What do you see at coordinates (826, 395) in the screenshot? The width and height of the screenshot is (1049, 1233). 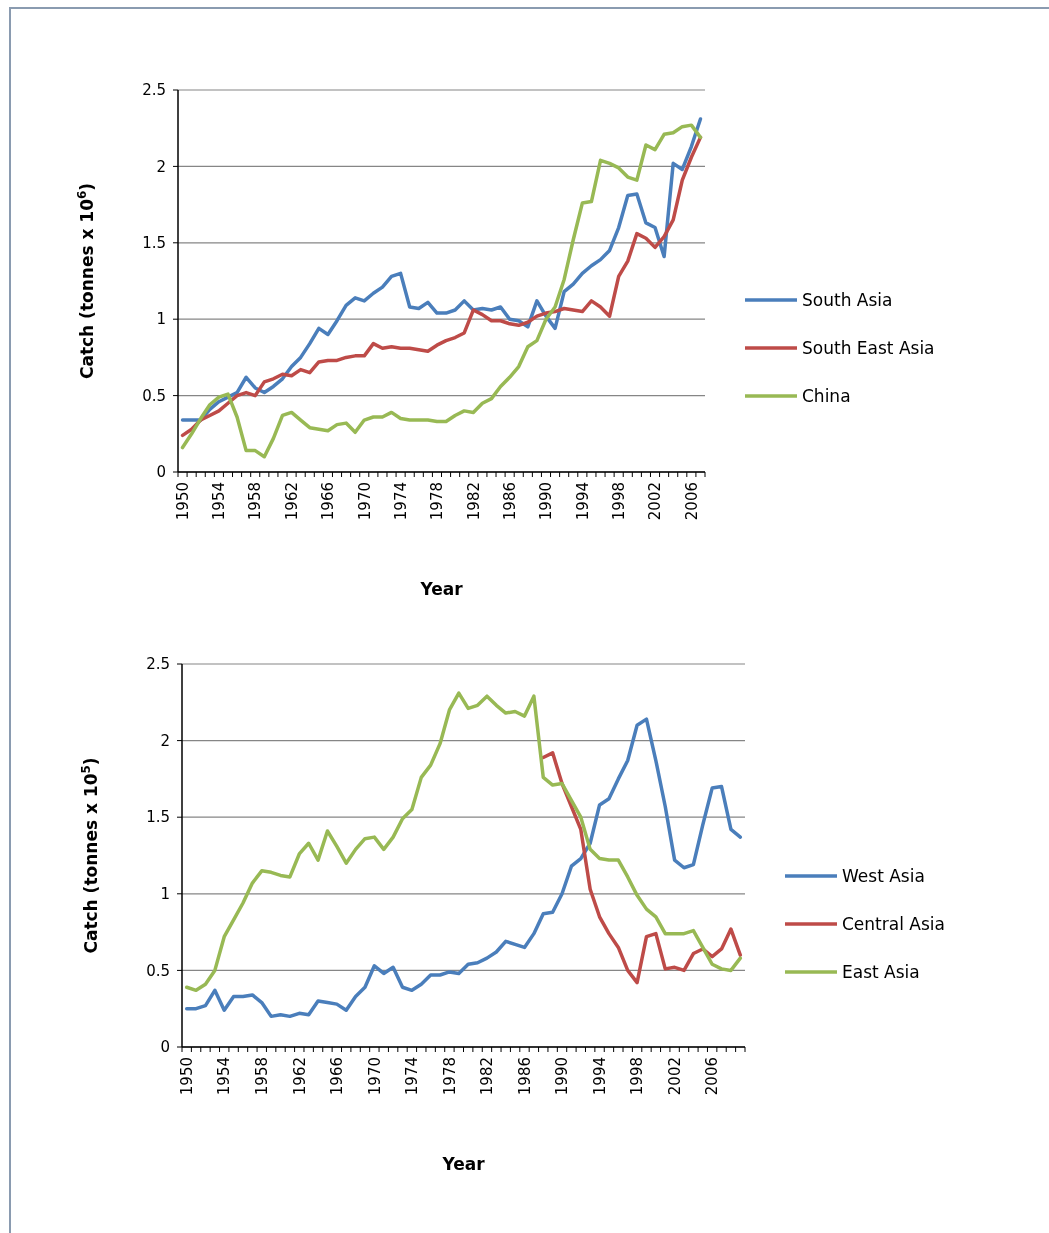 I see `legend-label: China` at bounding box center [826, 395].